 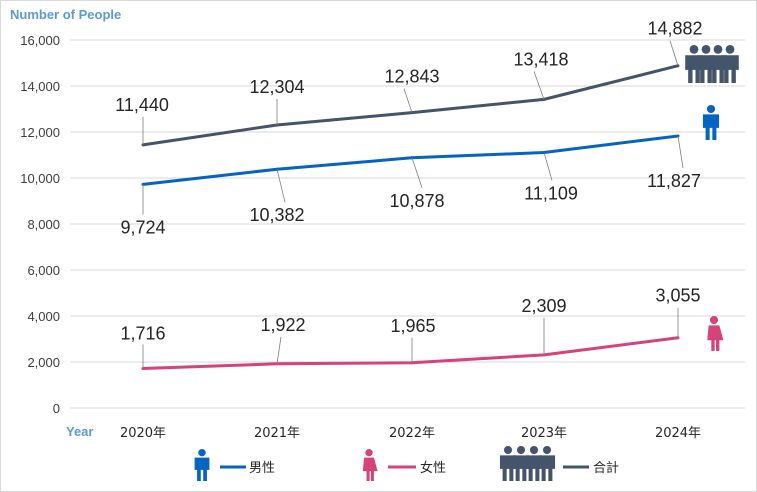 What do you see at coordinates (606, 468) in the screenshot?
I see `legend-label: 合計` at bounding box center [606, 468].